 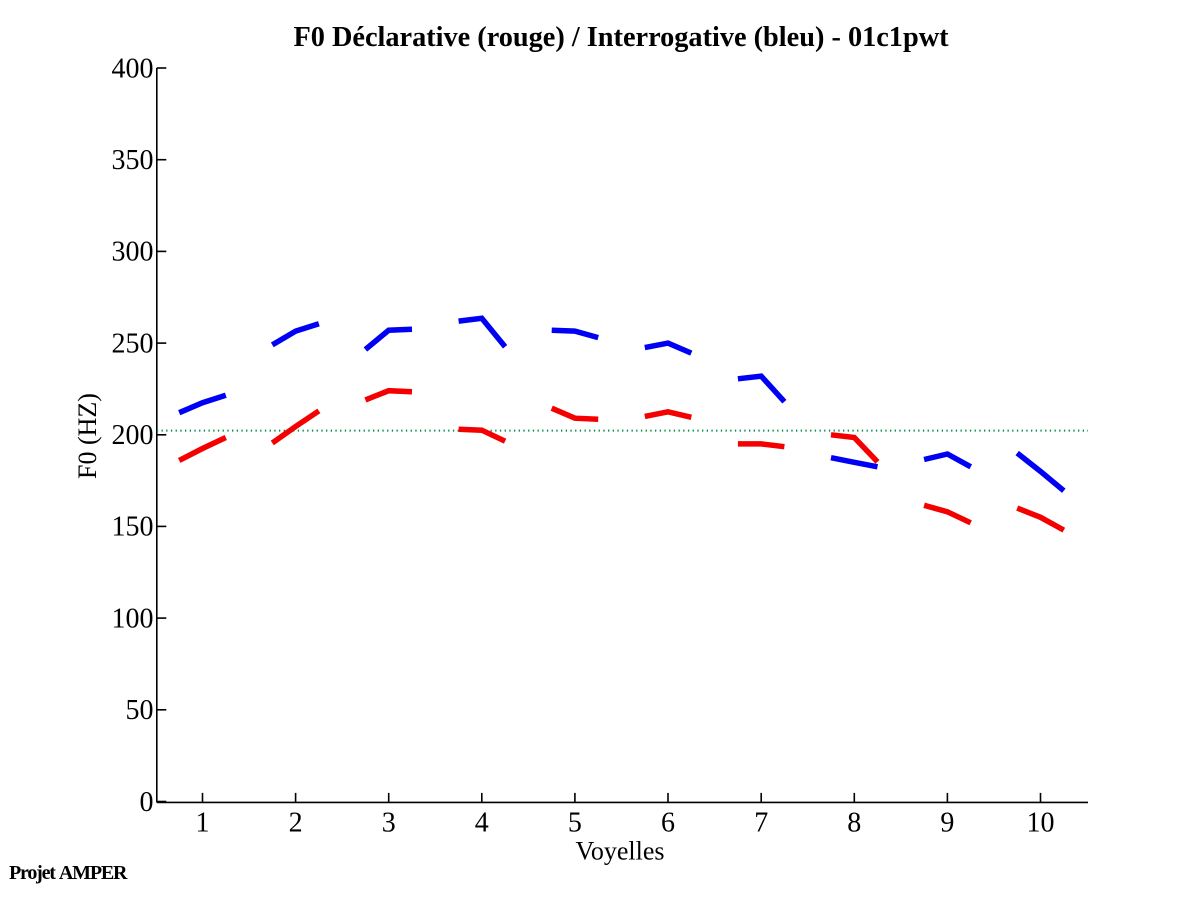 What do you see at coordinates (761, 823) in the screenshot?
I see `svg-text: 7` at bounding box center [761, 823].